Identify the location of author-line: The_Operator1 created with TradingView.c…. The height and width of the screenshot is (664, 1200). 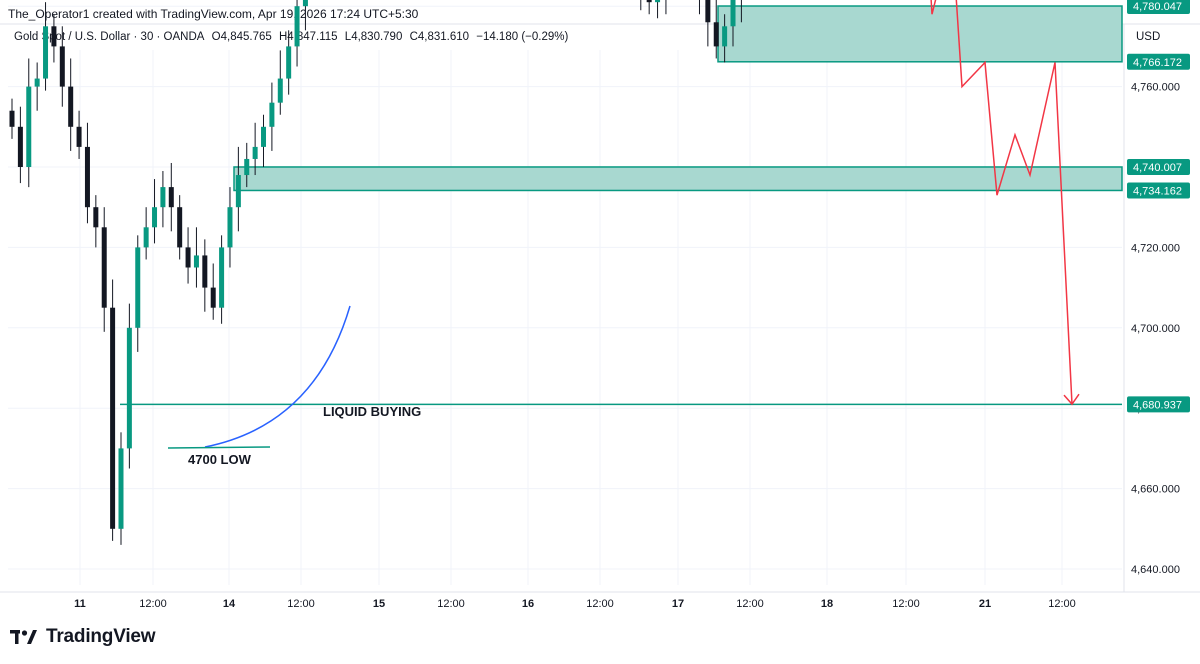
(213, 14).